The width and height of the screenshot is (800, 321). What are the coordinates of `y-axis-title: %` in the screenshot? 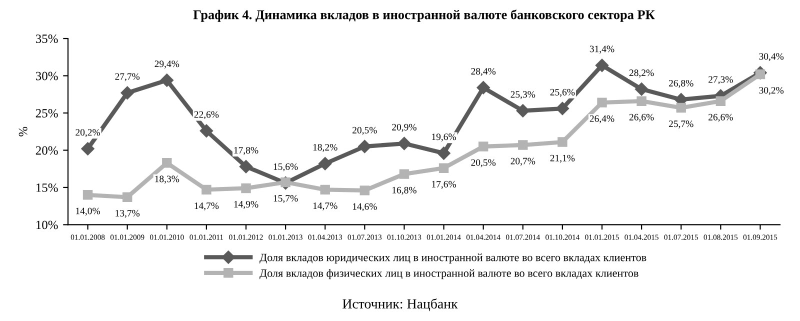 It's located at (23, 131).